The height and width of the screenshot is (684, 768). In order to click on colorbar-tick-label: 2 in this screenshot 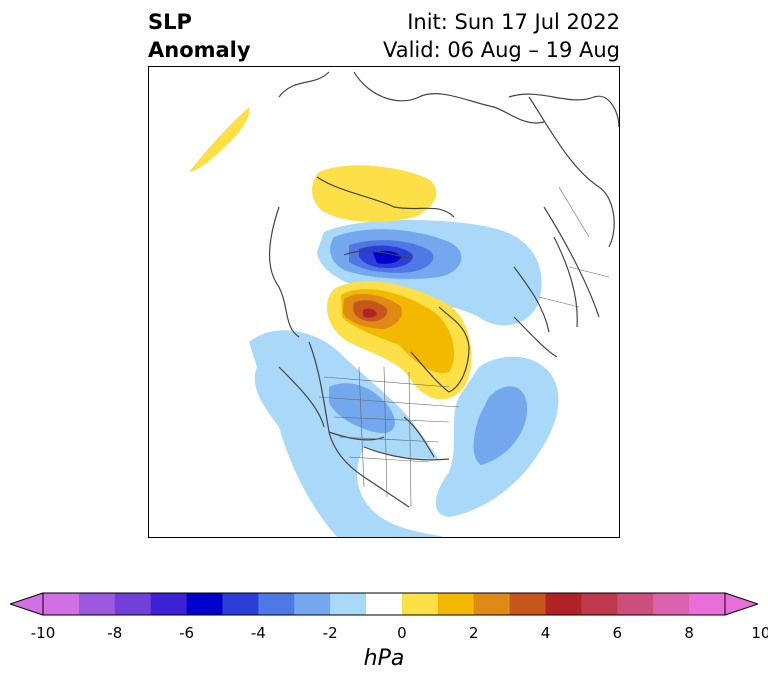, I will do `click(473, 633)`.